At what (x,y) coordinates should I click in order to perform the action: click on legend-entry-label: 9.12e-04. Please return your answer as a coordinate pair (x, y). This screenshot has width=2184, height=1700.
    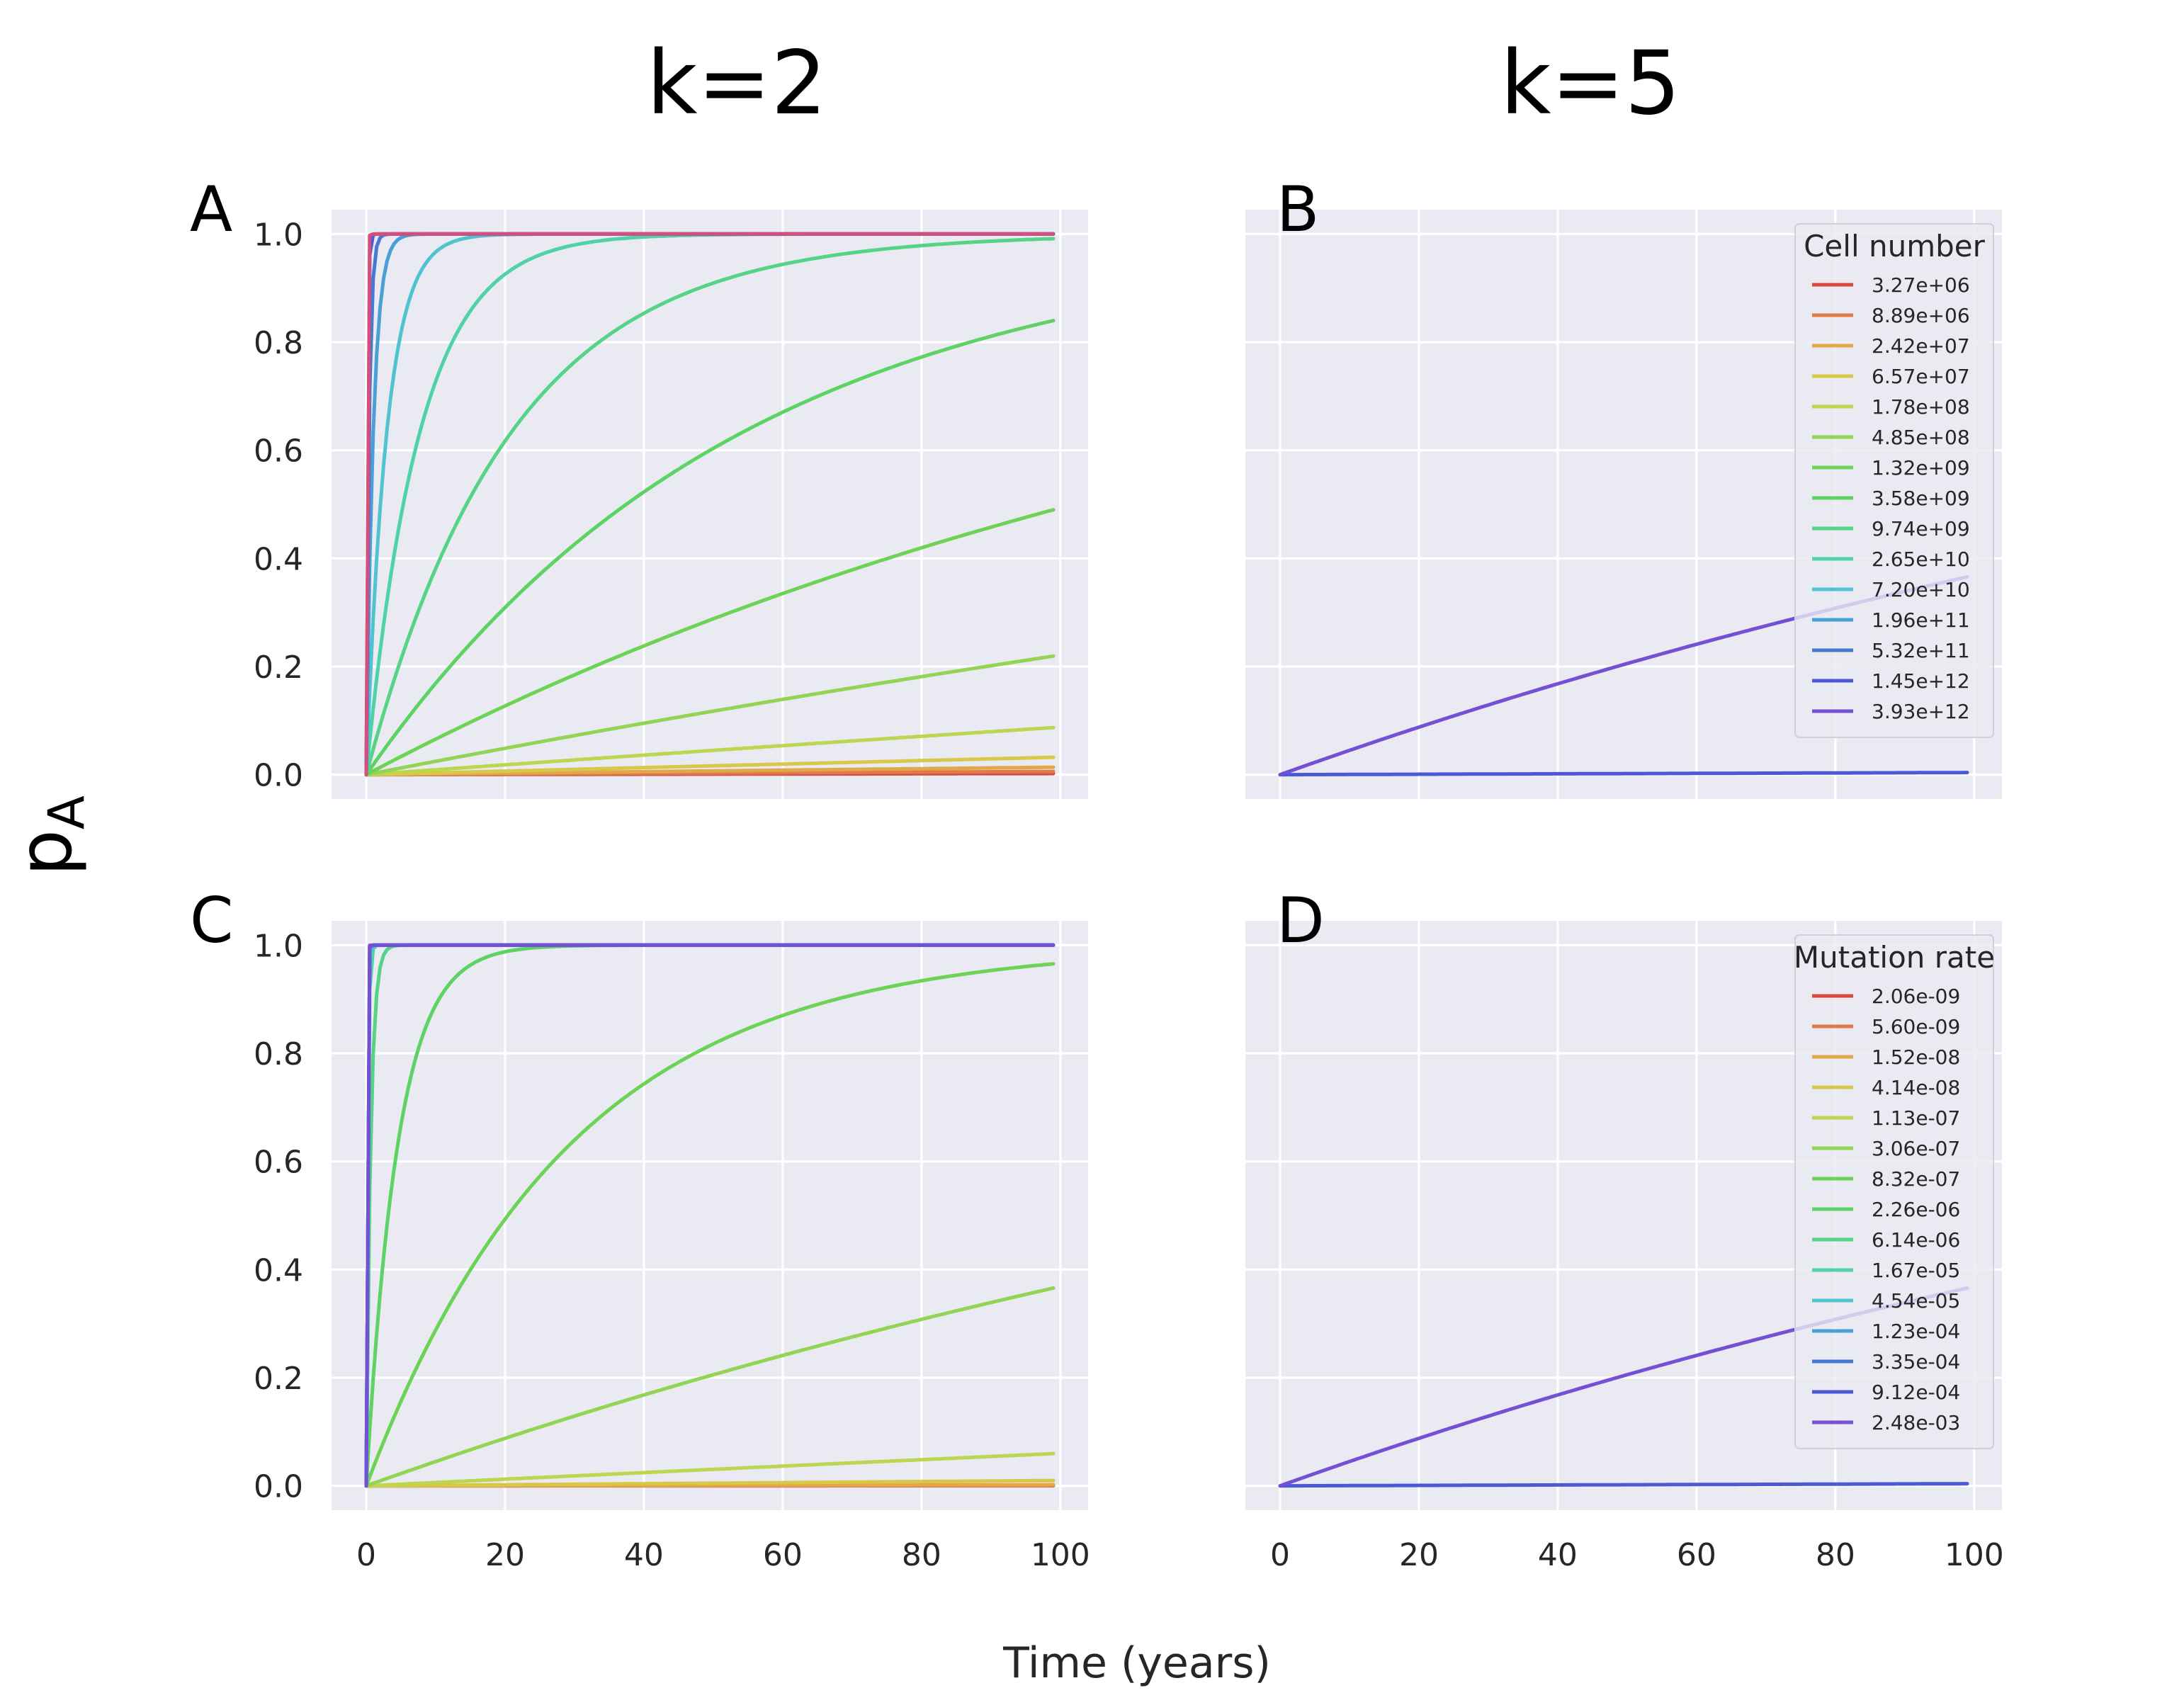
    Looking at the image, I should click on (1916, 1393).